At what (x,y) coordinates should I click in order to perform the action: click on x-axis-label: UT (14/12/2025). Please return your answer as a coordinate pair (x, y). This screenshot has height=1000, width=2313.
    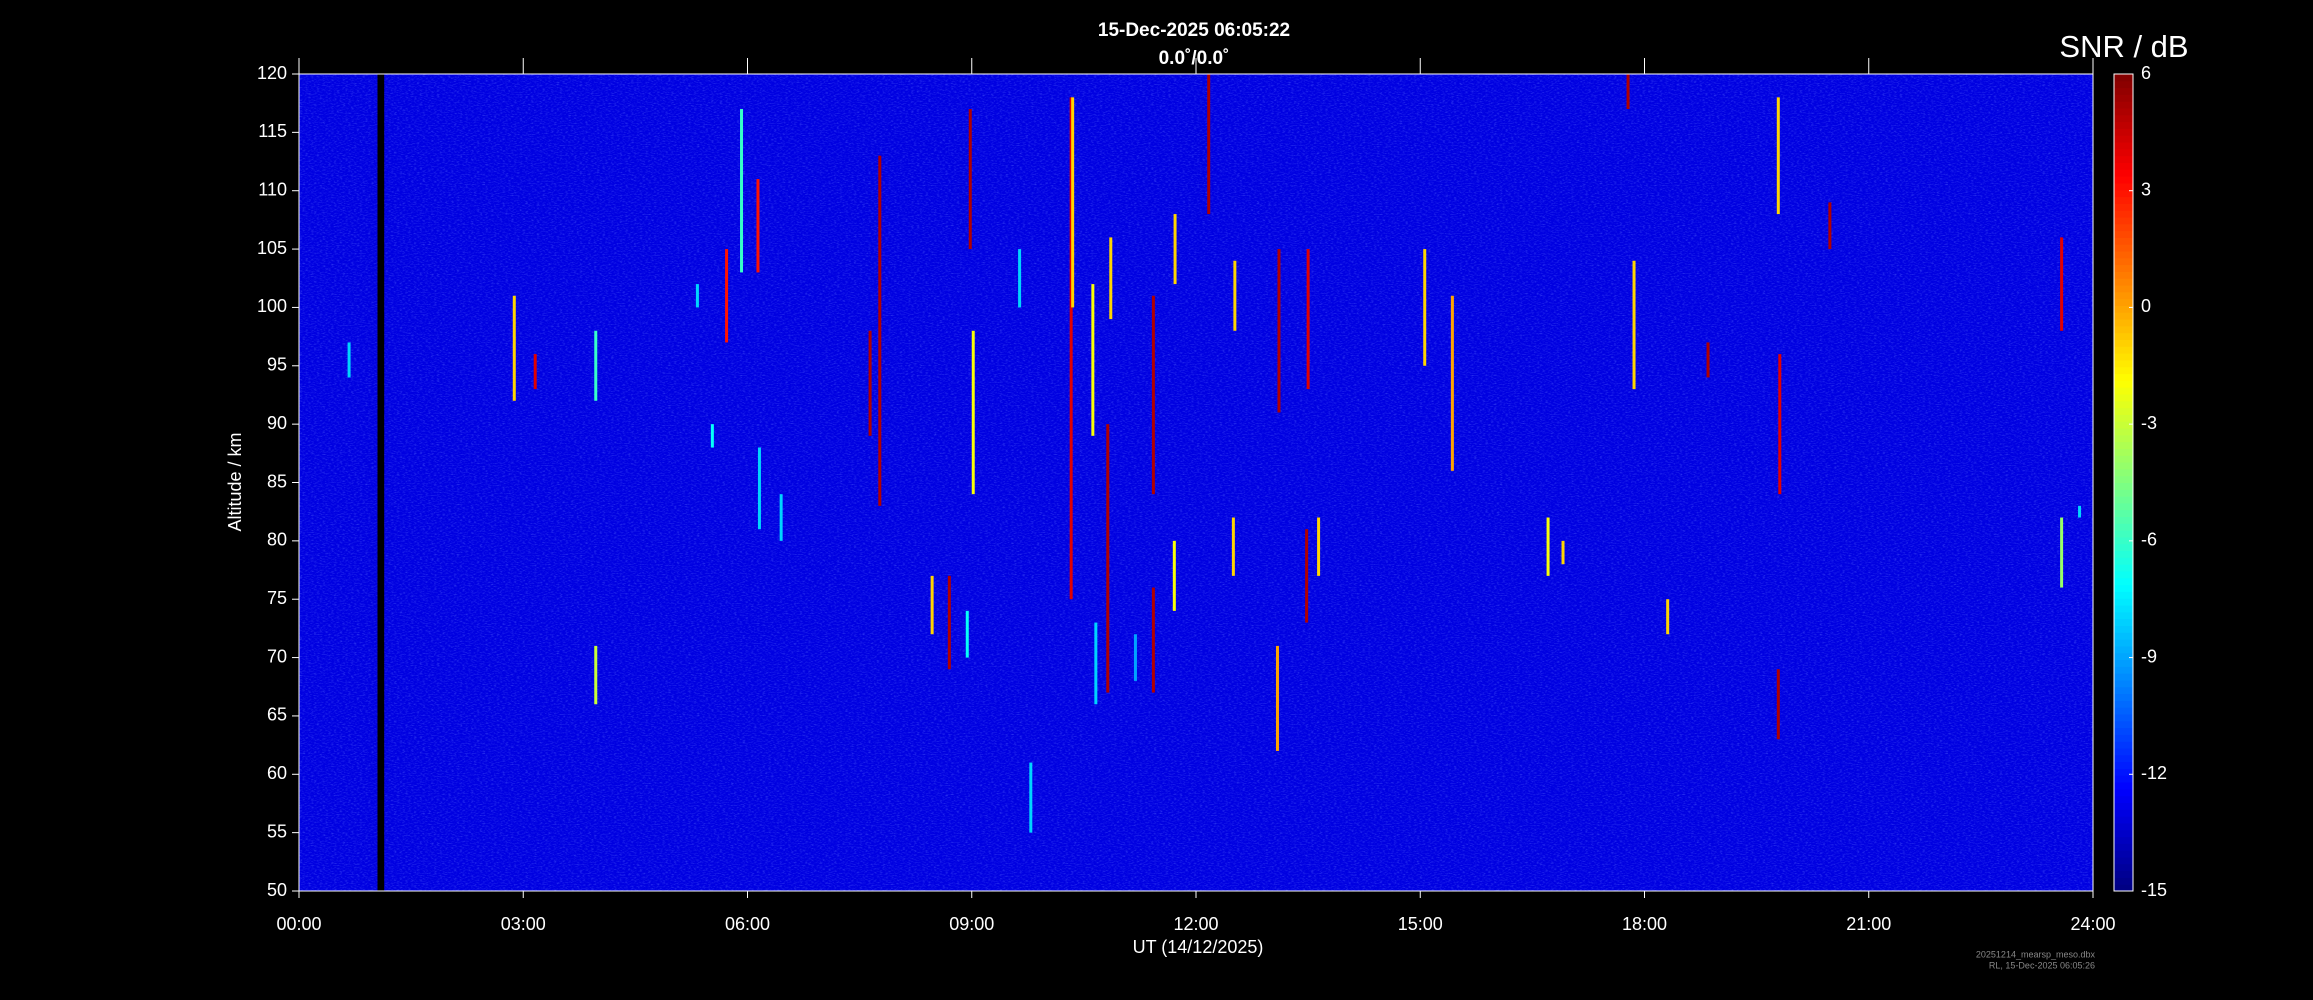
    Looking at the image, I should click on (1198, 947).